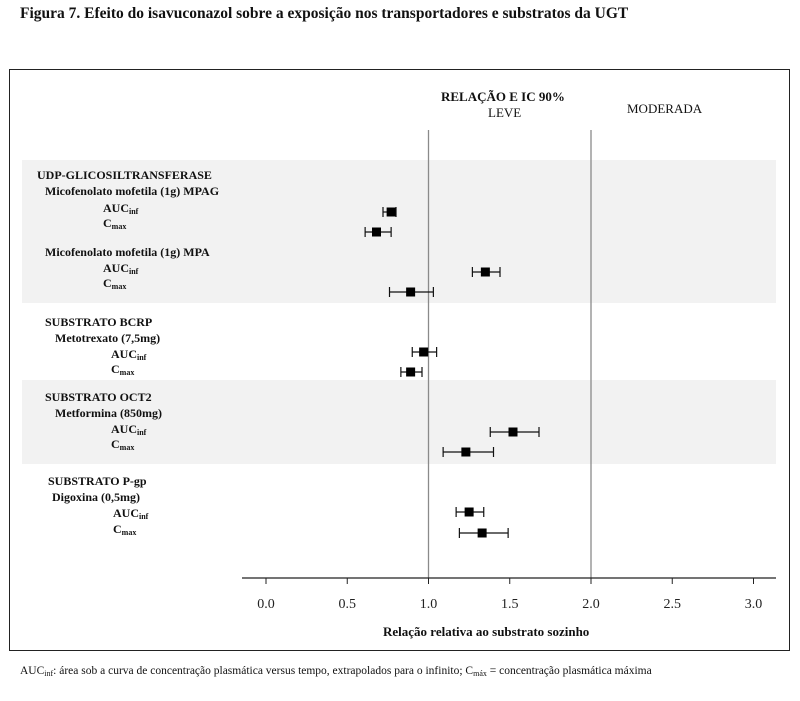 Image resolution: width=800 pixels, height=701 pixels. I want to click on x-tick-label: 0.0, so click(266, 604).